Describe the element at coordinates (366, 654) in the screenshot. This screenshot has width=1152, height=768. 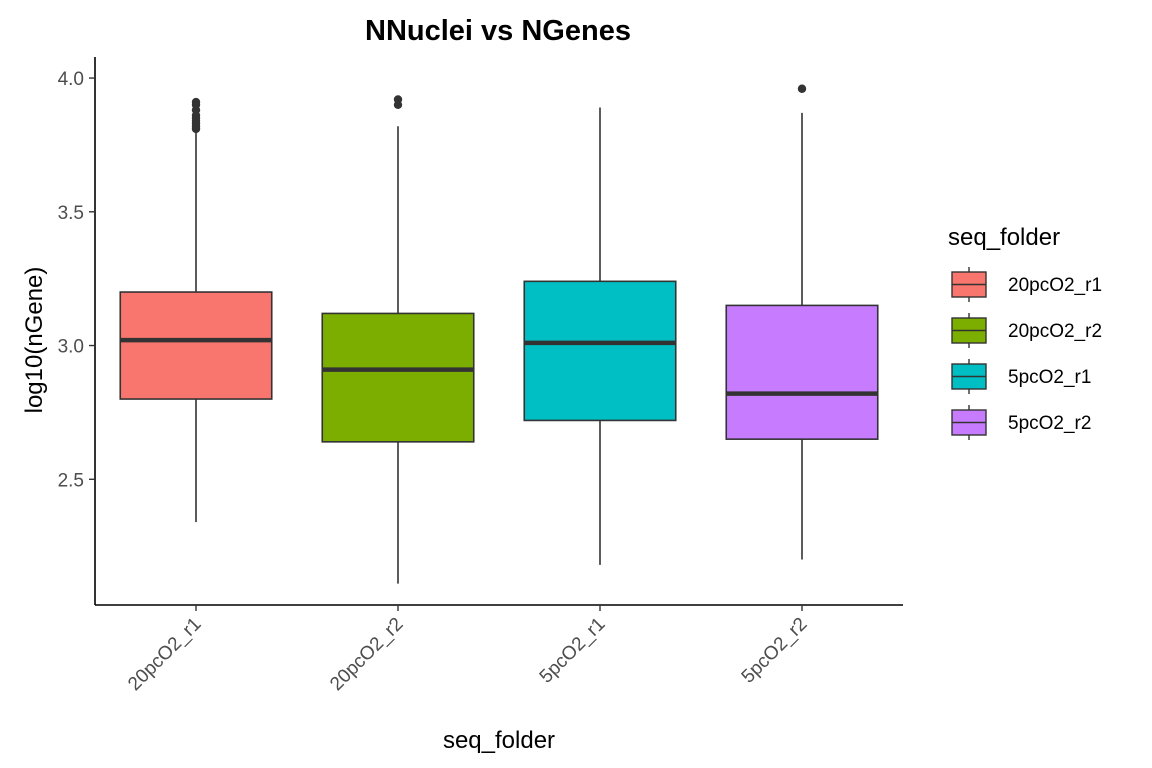
I see `x-tick-label: 20pcO2_r2` at that location.